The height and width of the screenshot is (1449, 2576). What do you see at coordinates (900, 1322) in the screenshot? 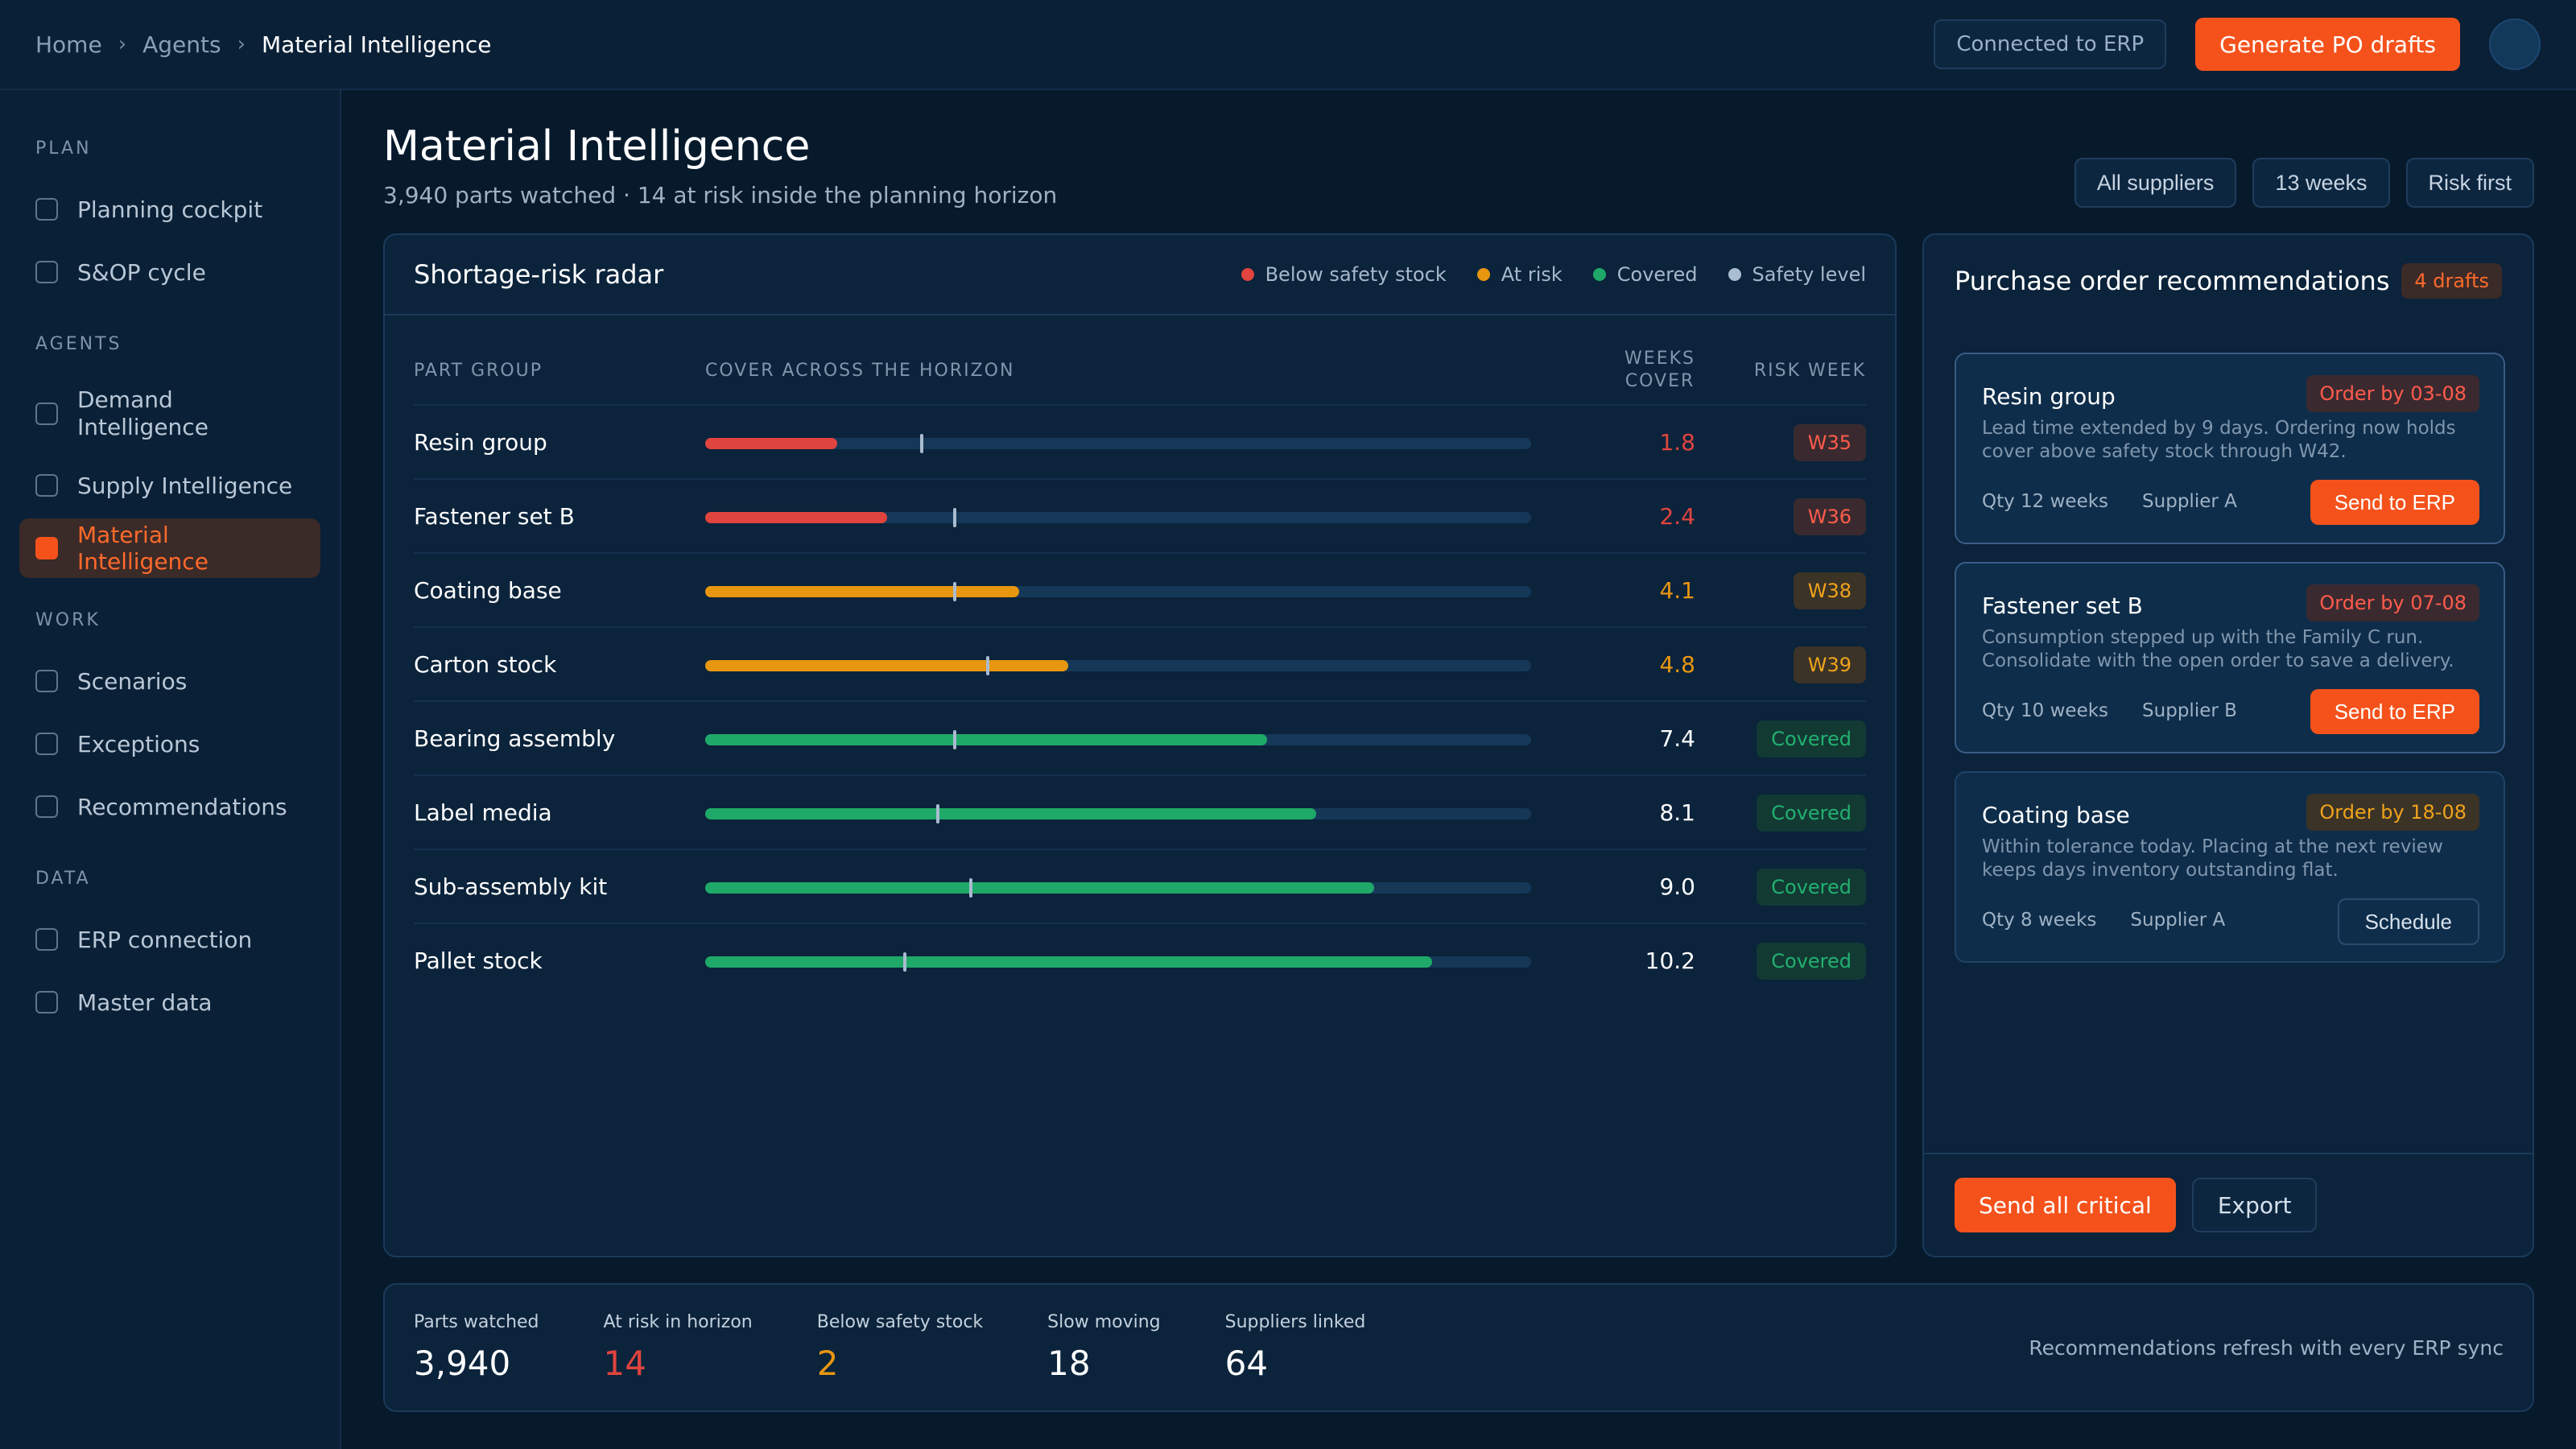
I see `stat-label: Below safety stock` at bounding box center [900, 1322].